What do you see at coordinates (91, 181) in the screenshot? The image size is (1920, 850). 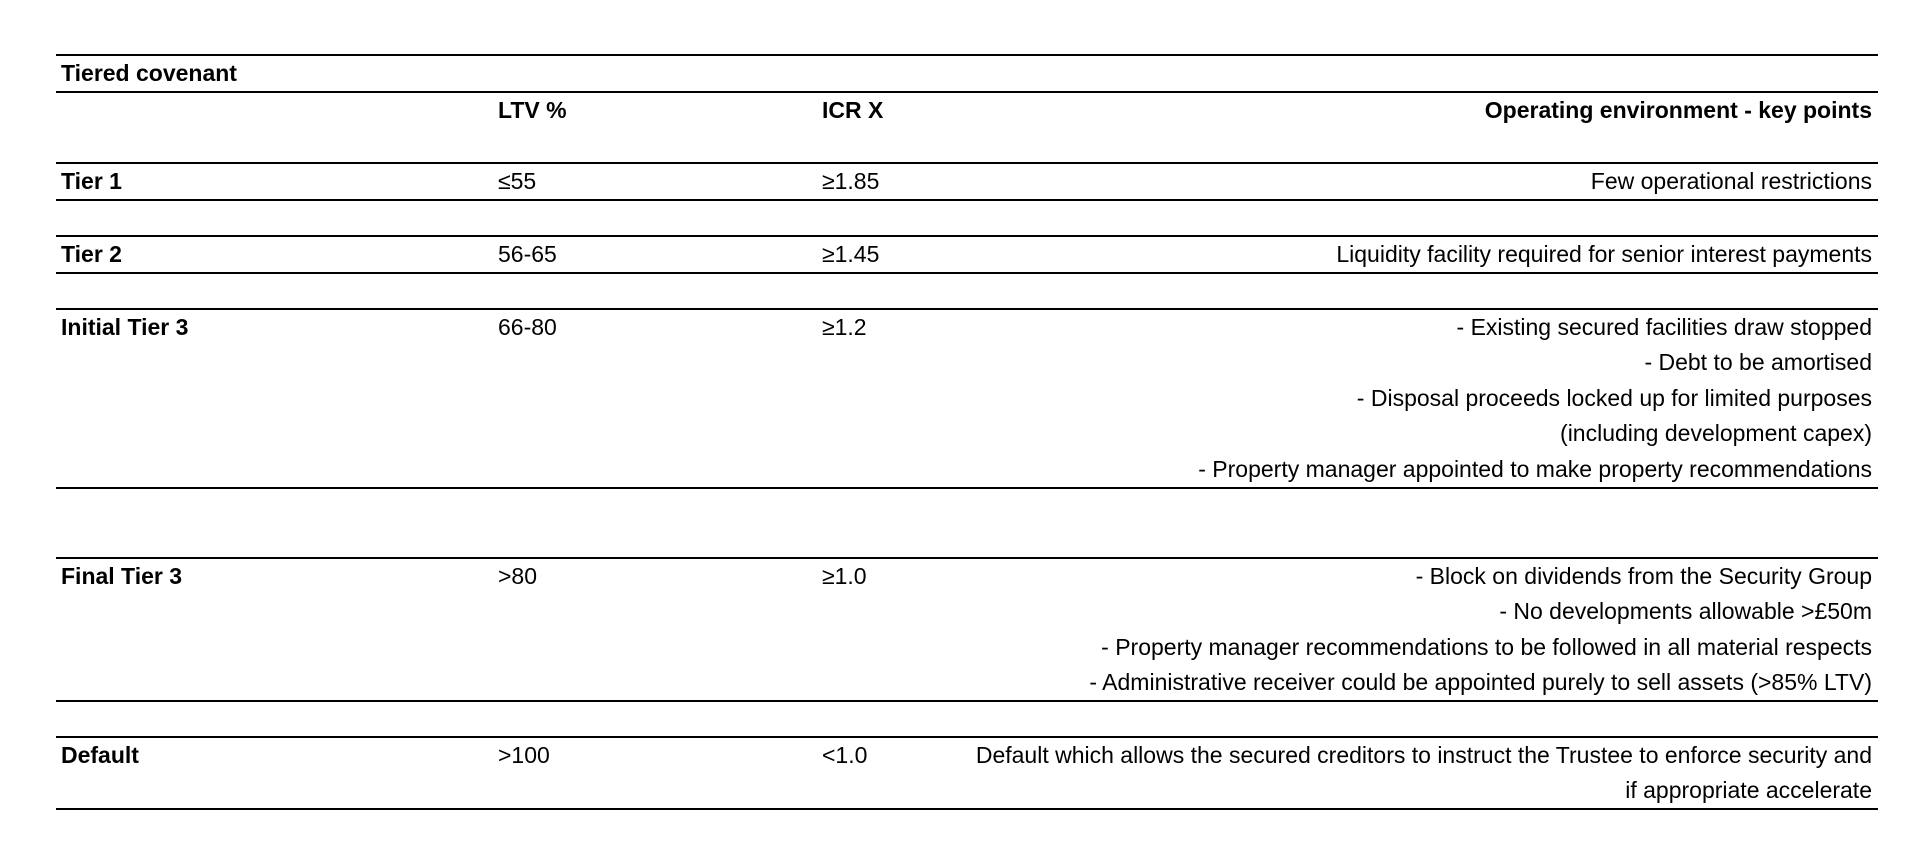 I see `tier-name: Tier 1` at bounding box center [91, 181].